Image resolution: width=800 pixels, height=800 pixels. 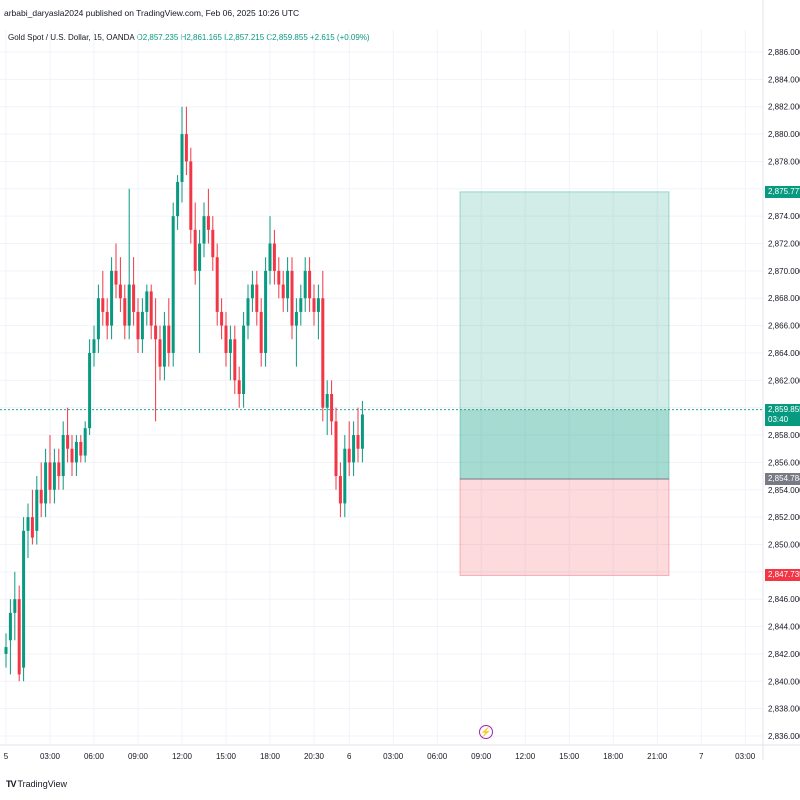 I want to click on price-tick-label: 2,884.000, so click(x=784, y=79).